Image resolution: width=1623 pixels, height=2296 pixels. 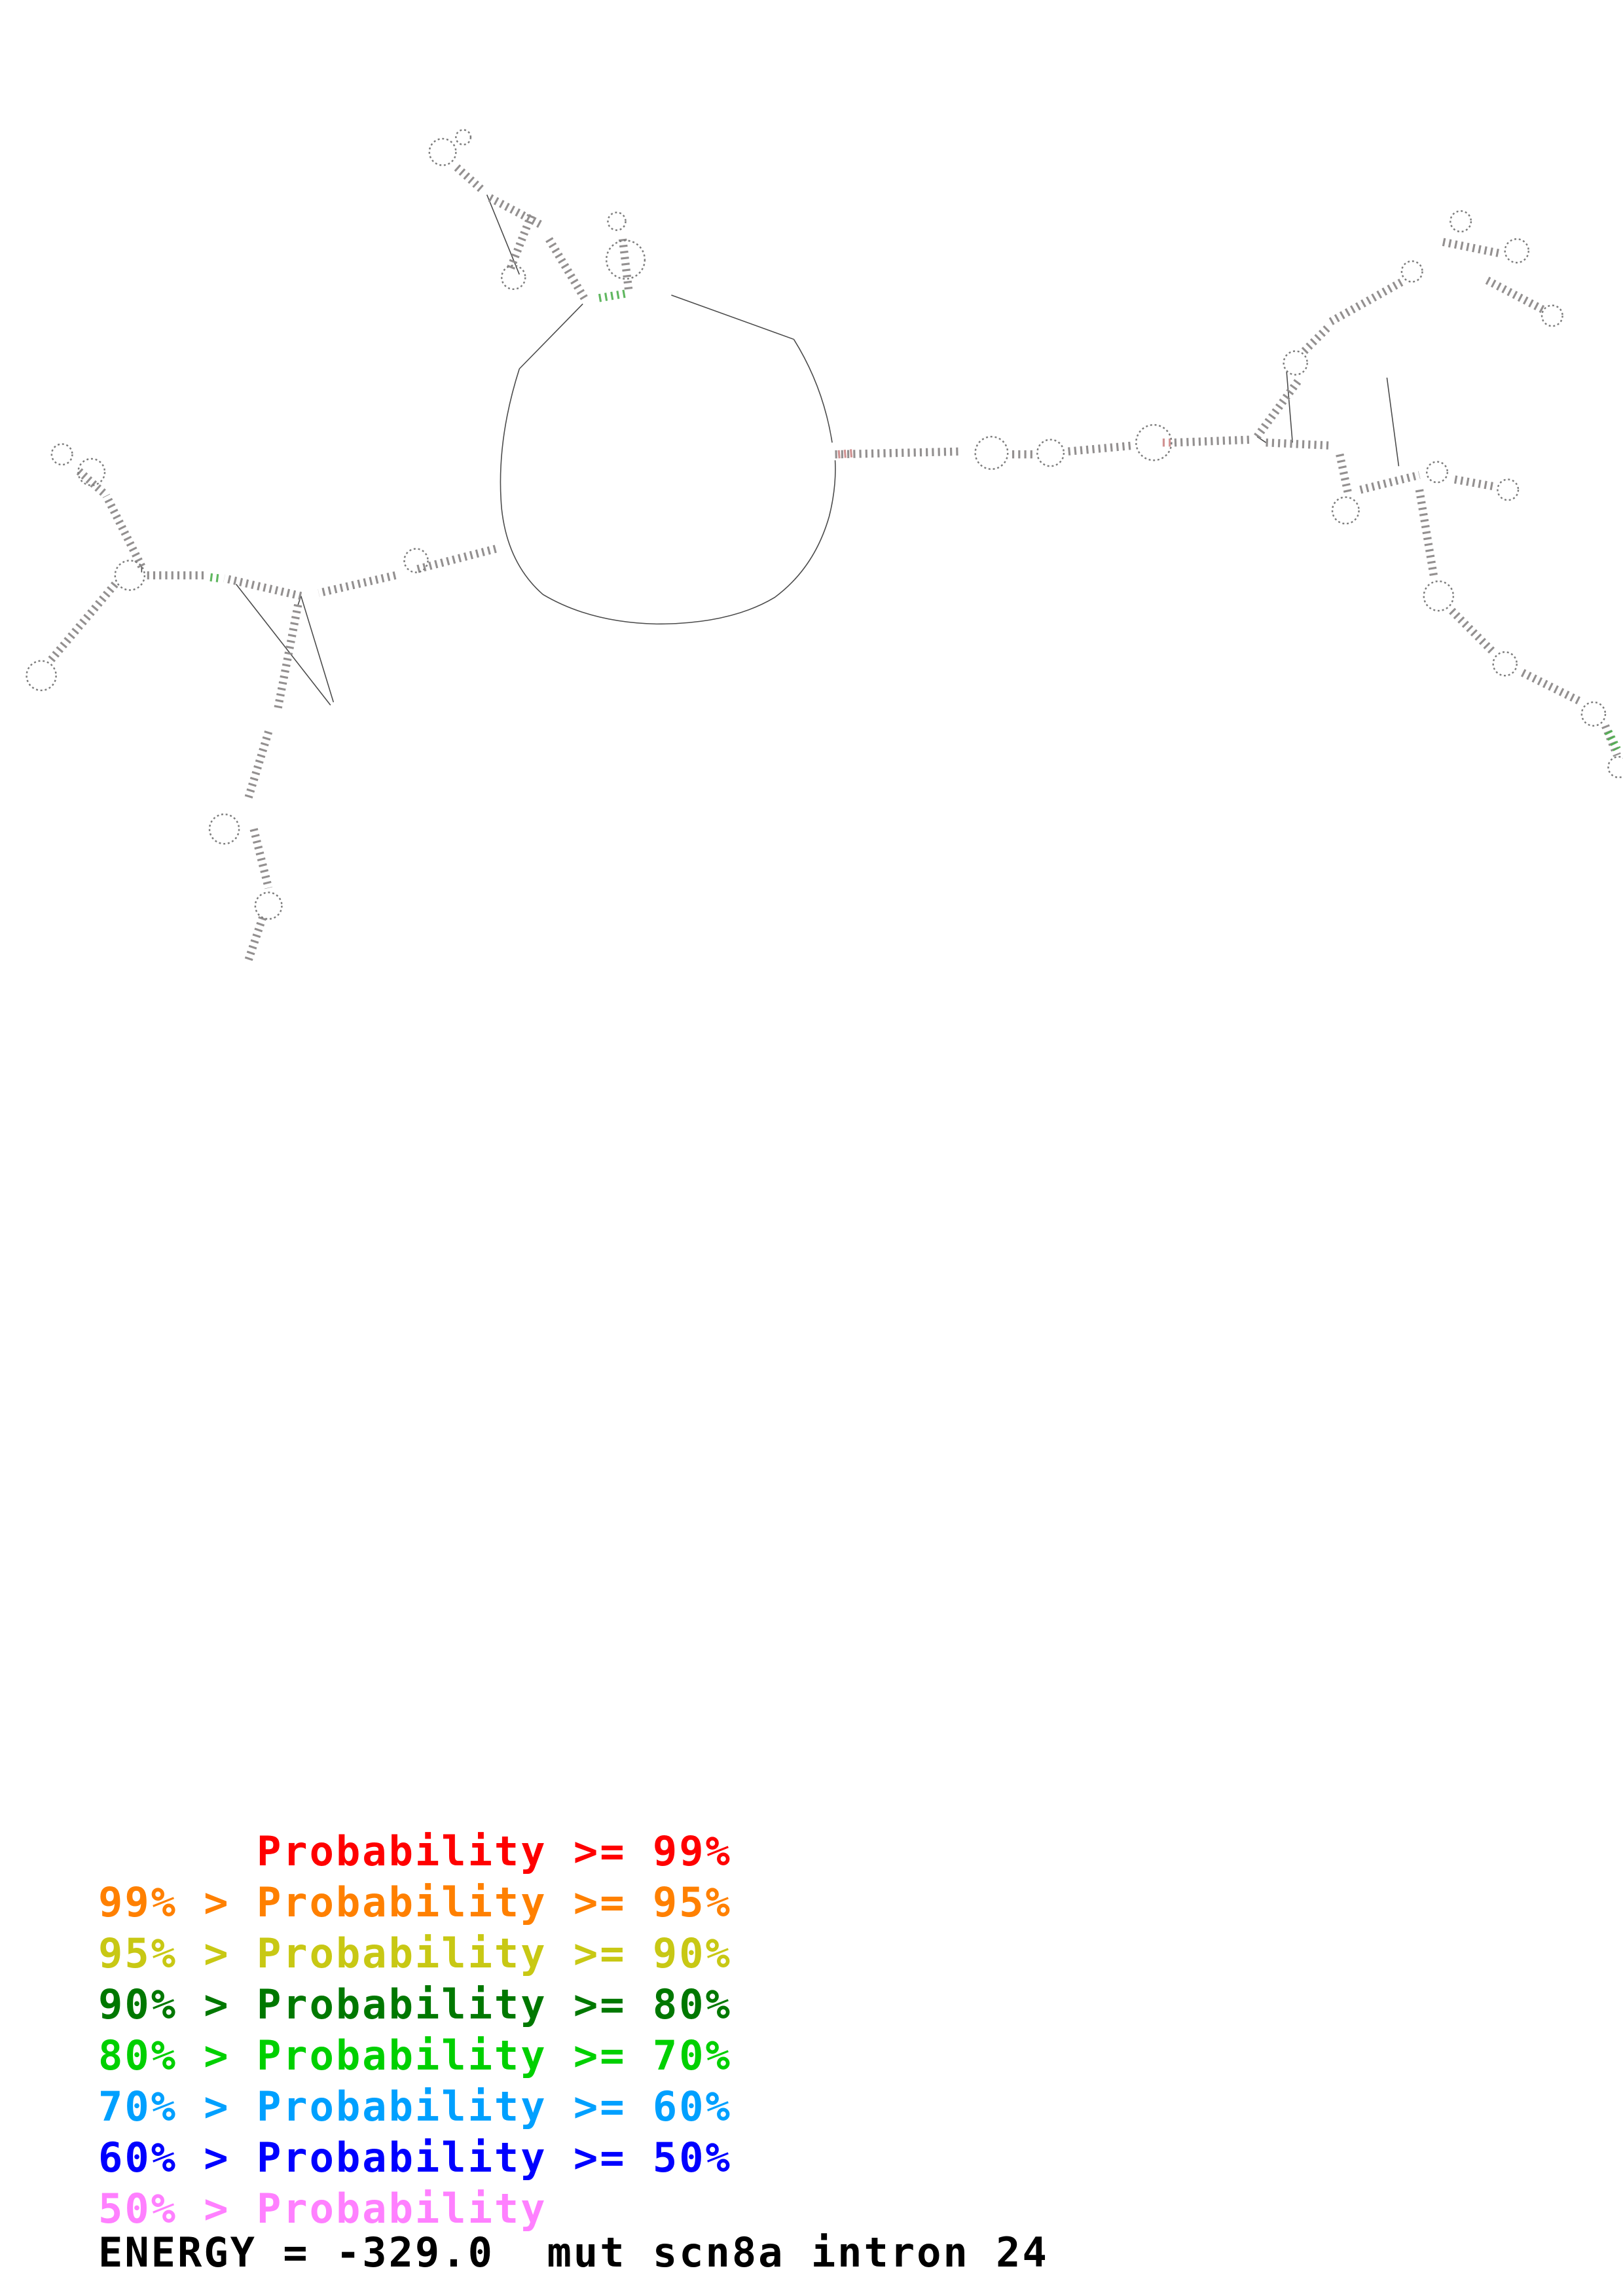 I want to click on helix-accent-red, so click(x=1006, y=448).